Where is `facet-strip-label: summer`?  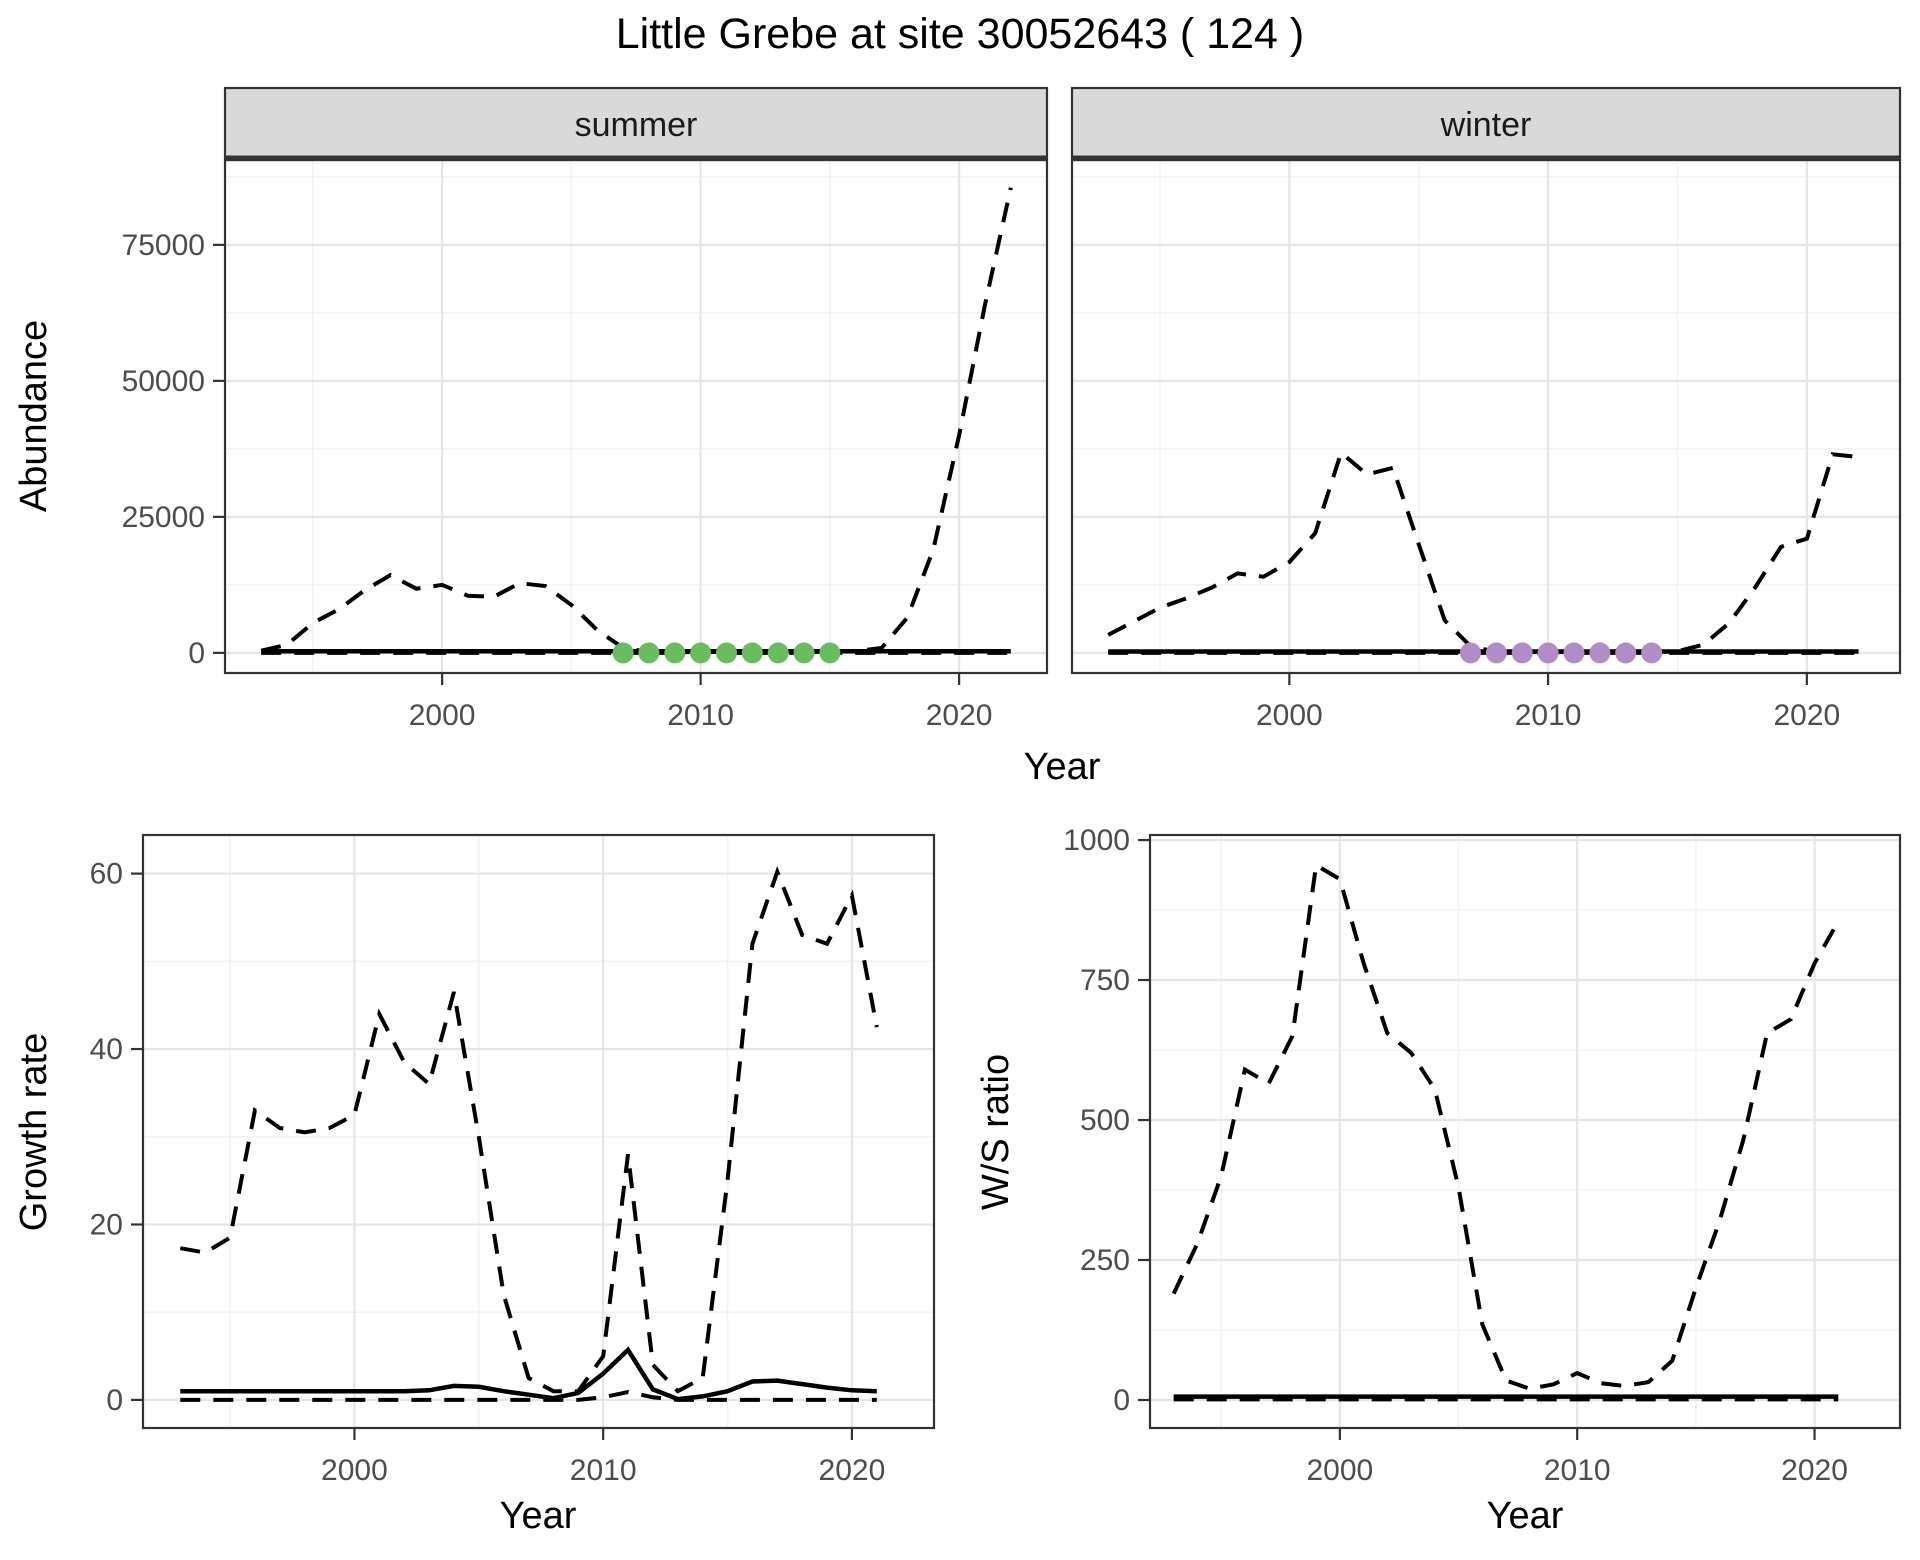
facet-strip-label: summer is located at coordinates (636, 125).